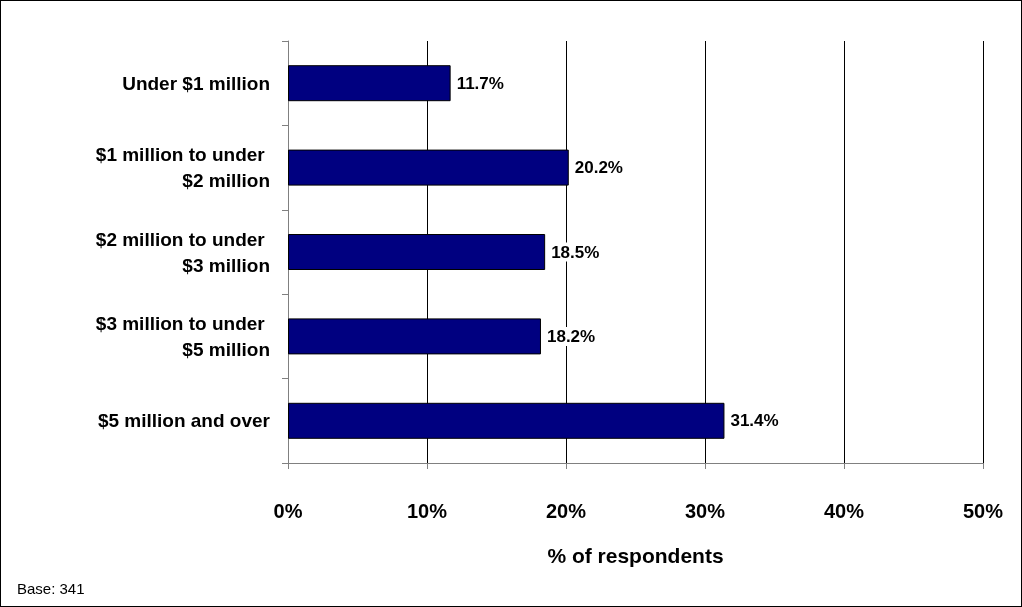 The image size is (1022, 607). I want to click on x-axis-title: % of respondents, so click(635, 555).